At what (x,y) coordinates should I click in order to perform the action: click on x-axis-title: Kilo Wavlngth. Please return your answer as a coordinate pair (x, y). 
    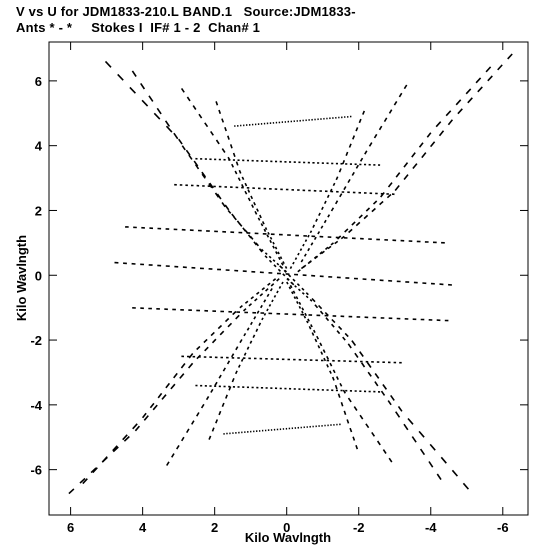
    Looking at the image, I should click on (288, 537).